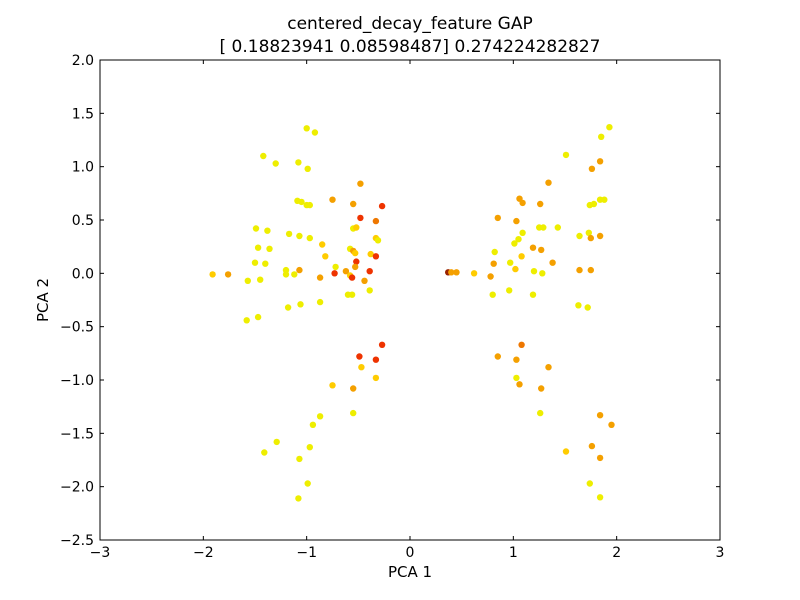 Image resolution: width=800 pixels, height=600 pixels. What do you see at coordinates (306, 553) in the screenshot?
I see `x-tick-label: −1` at bounding box center [306, 553].